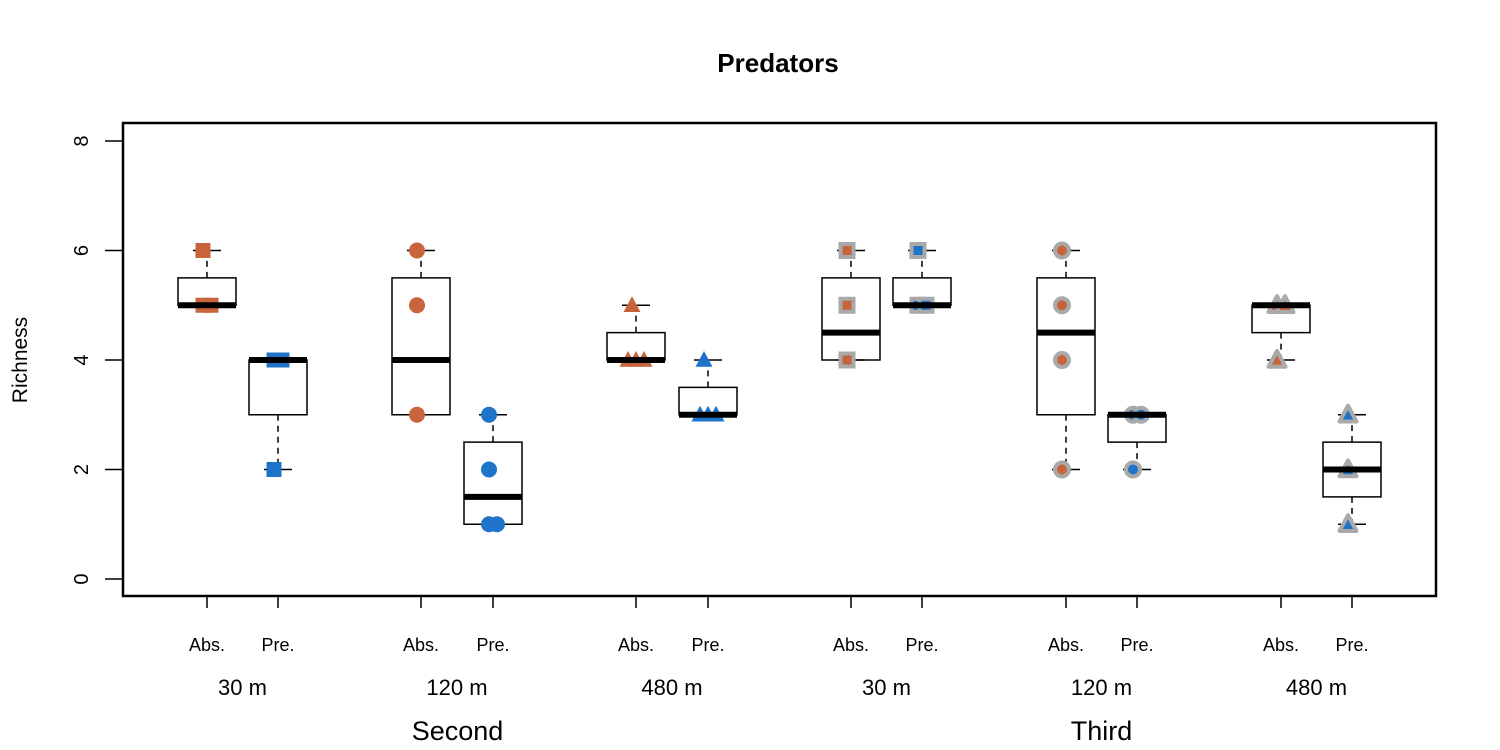  I want to click on box-second-480m-pre, so click(708, 479).